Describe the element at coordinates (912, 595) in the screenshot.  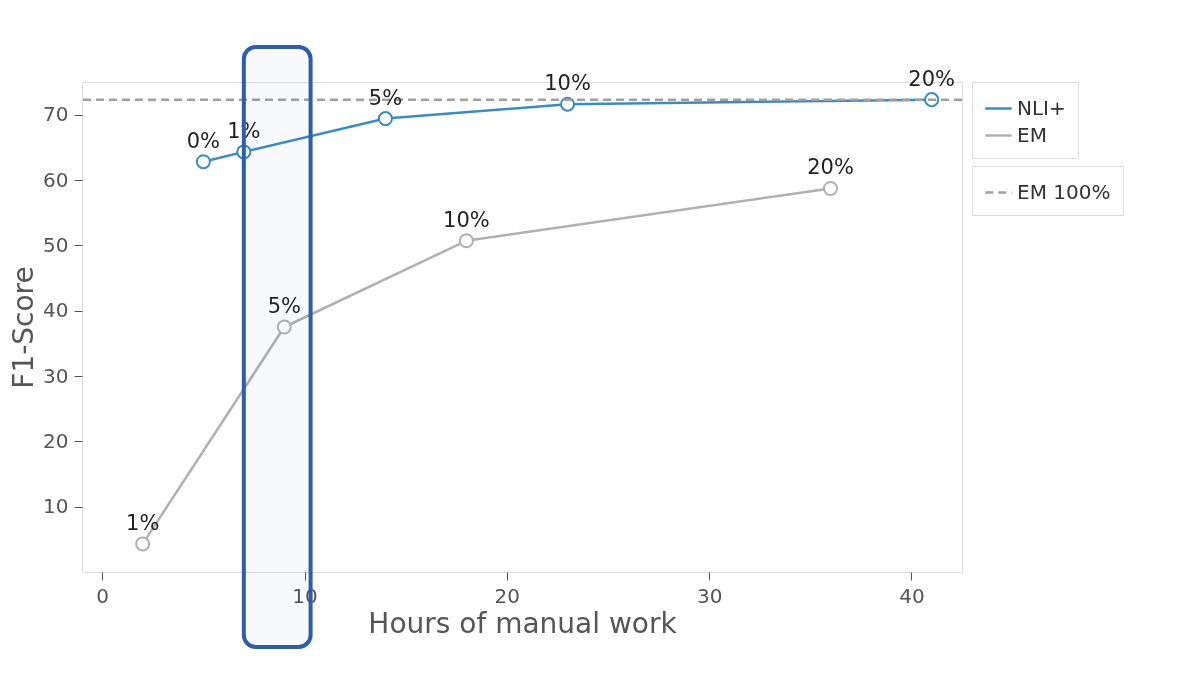
I see `x-tick-label: 40` at that location.